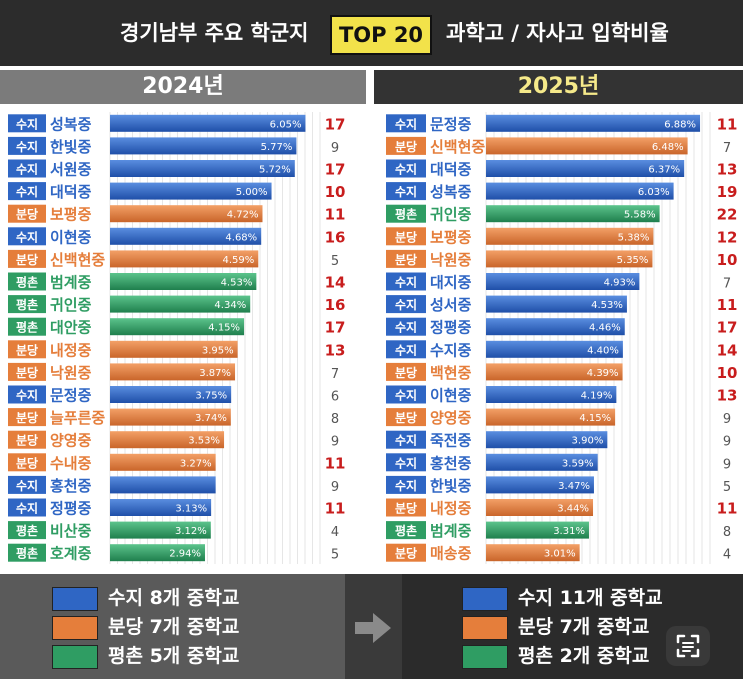  I want to click on value-label: 6.05%, so click(286, 124).